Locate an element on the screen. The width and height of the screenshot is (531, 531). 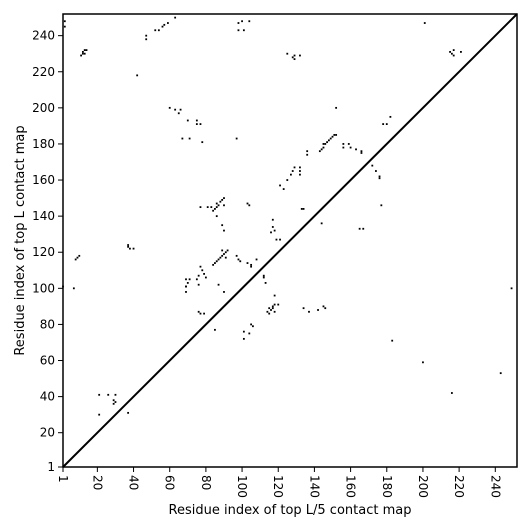
y-tick-label: 40 is located at coordinates (47, 397).